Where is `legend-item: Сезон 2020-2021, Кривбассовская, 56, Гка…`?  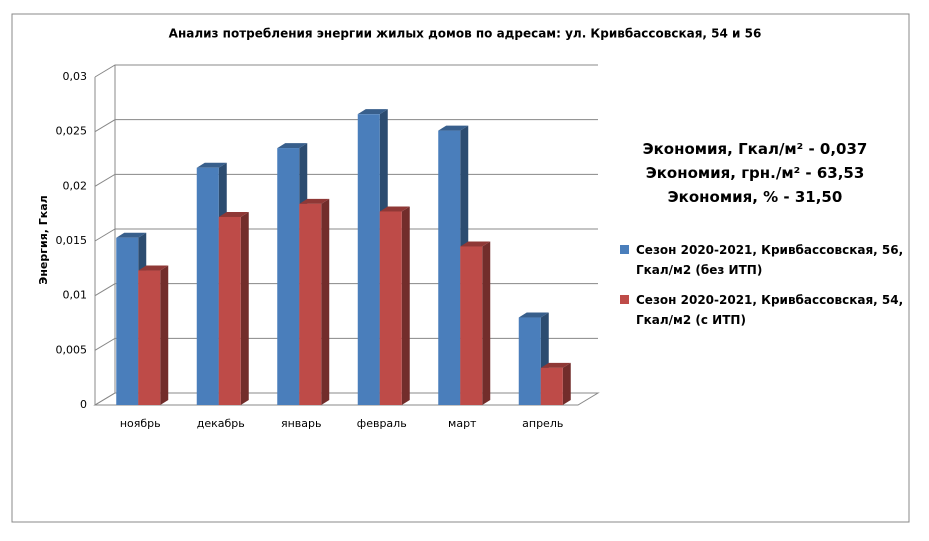
legend-item: Сезон 2020-2021, Кривбассовская, 56, Гка… is located at coordinates (770, 260).